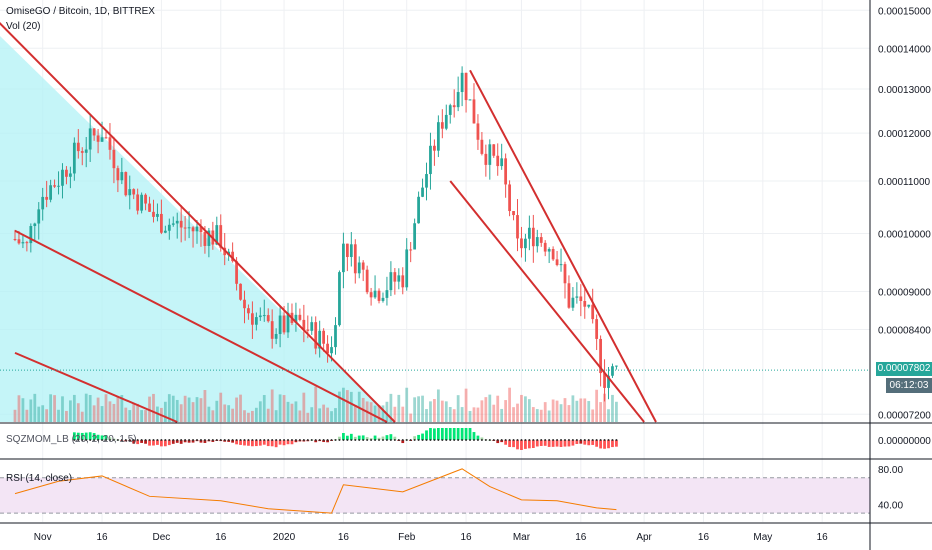 This screenshot has height=550, width=932. Describe the element at coordinates (704, 537) in the screenshot. I see `time-tick-label: 16` at that location.